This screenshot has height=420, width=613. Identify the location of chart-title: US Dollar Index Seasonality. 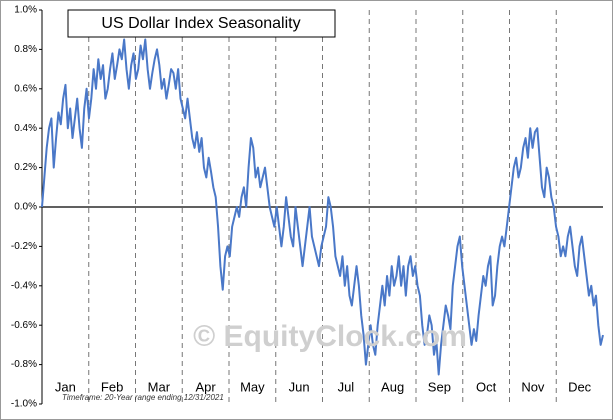
(200, 23).